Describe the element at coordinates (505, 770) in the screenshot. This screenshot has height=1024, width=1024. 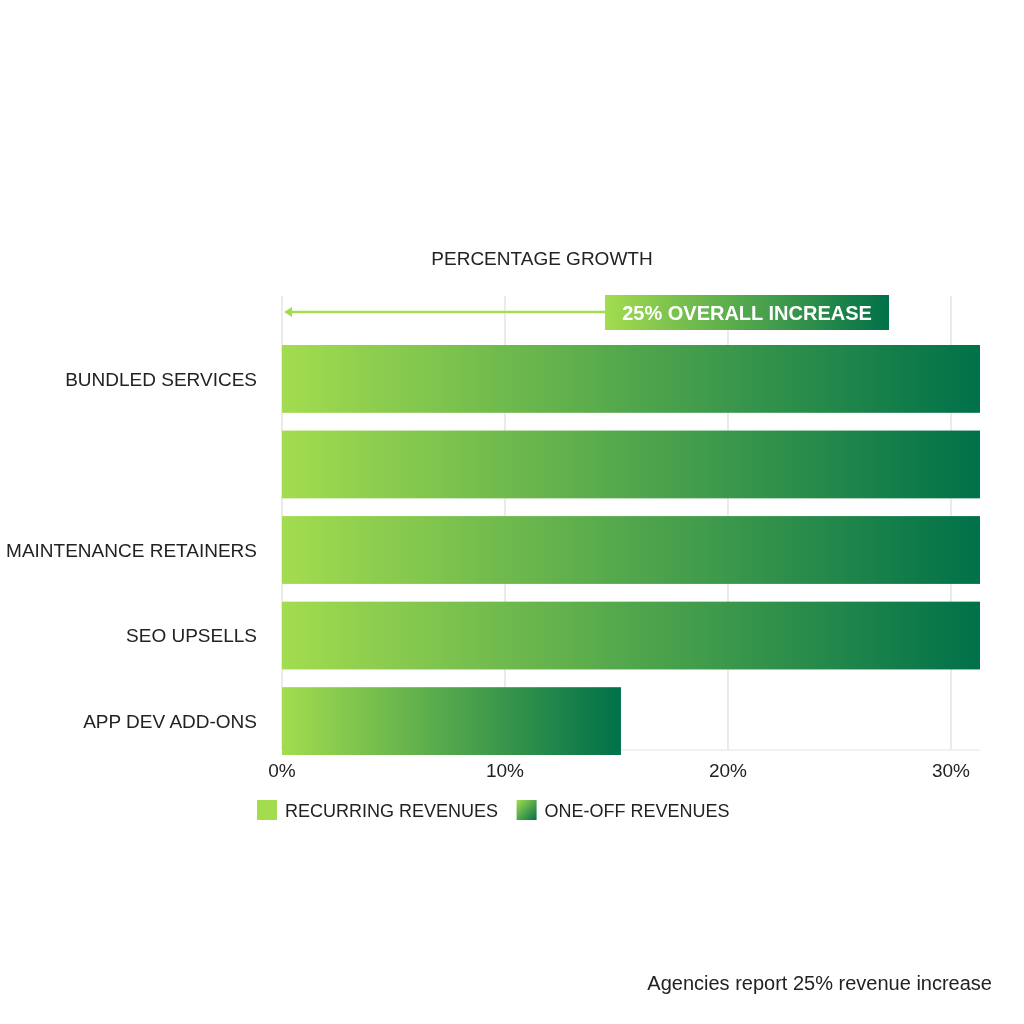
I see `x-tick-label: 10%` at that location.